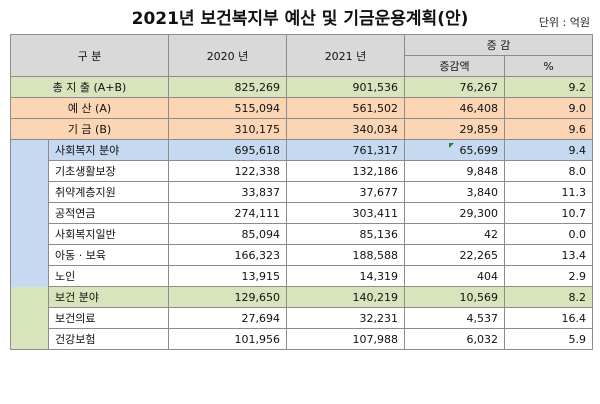 The height and width of the screenshot is (404, 600). I want to click on value-2020: 33,837, so click(227, 192).